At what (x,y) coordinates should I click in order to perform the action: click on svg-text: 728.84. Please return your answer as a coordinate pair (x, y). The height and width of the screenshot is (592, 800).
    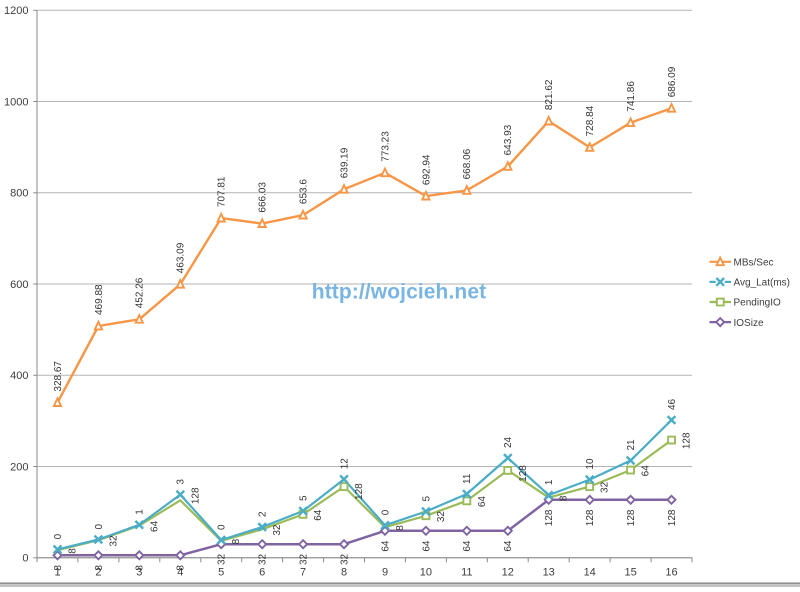
    Looking at the image, I should click on (590, 120).